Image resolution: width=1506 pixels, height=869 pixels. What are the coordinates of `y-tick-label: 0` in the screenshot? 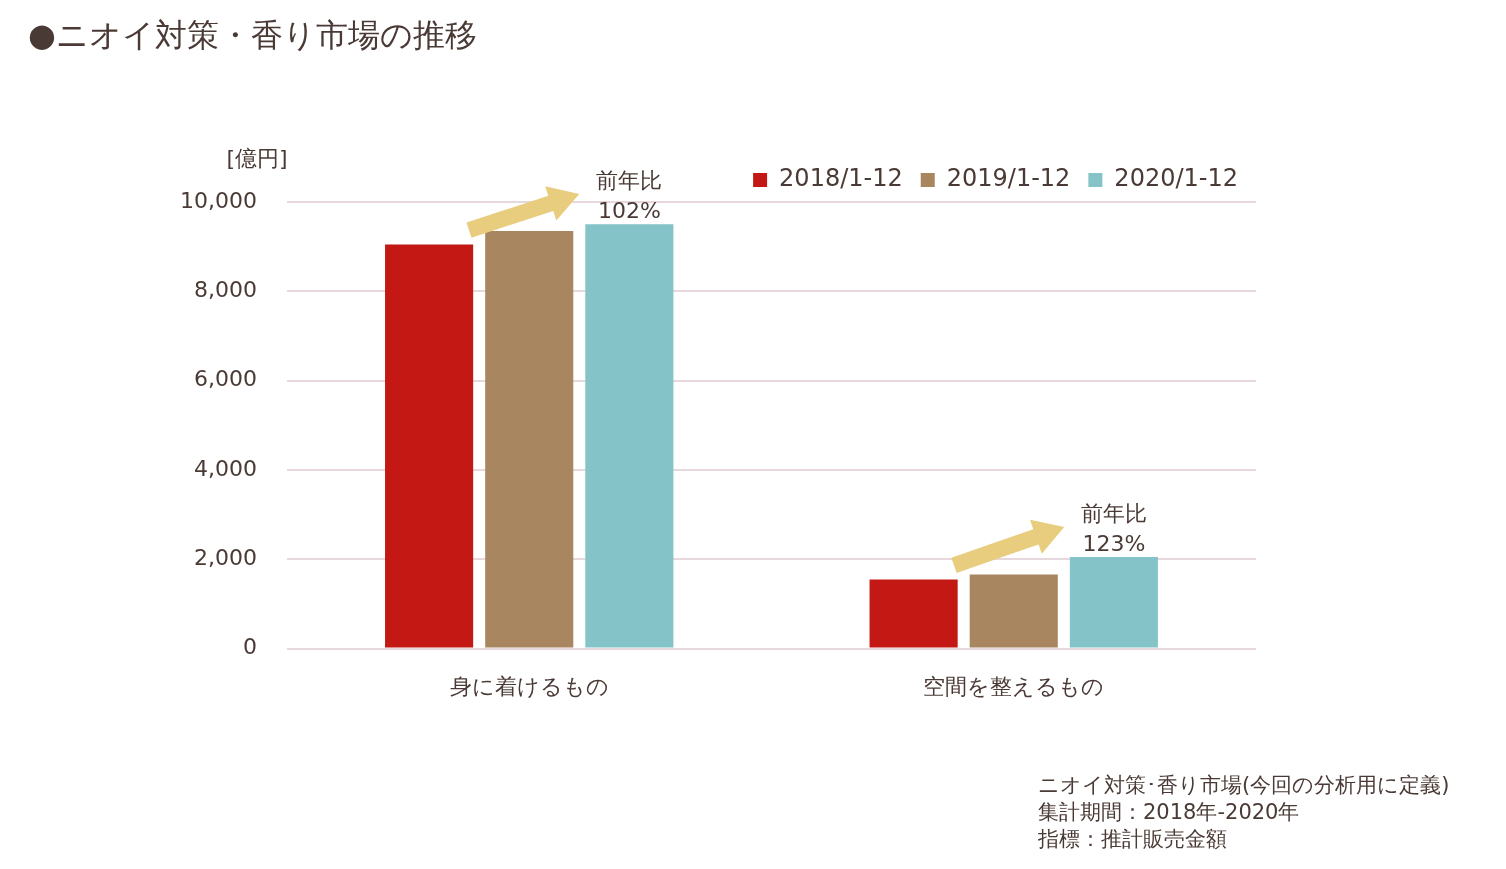 It's located at (249, 647).